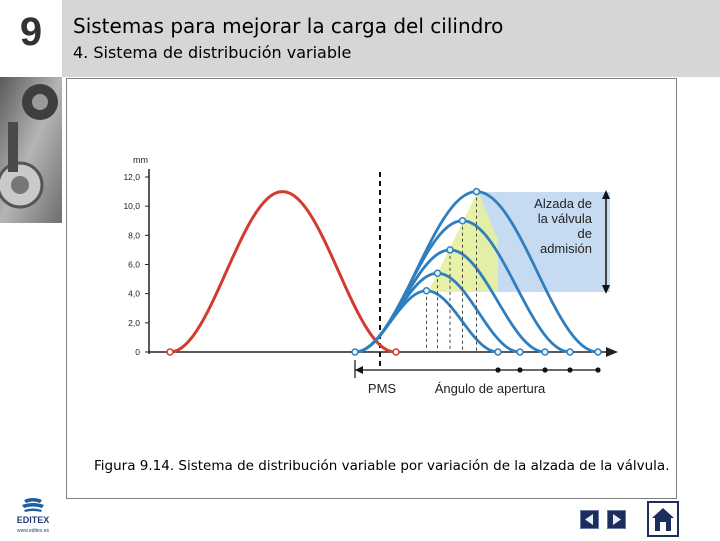 This screenshot has height=541, width=720. Describe the element at coordinates (282, 272) in the screenshot. I see `intake-curve-red` at that location.